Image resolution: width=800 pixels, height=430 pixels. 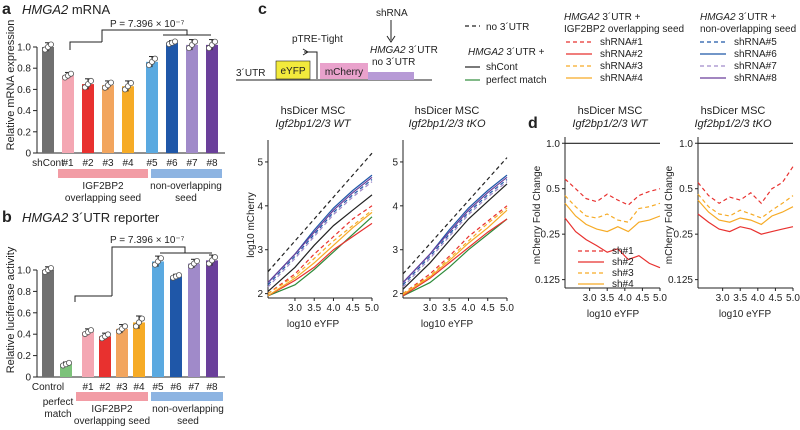 I want to click on chart-c2: 3.0 3.5 4.0 4.5 5.0 2 3 4 5, so click(x=453, y=227).